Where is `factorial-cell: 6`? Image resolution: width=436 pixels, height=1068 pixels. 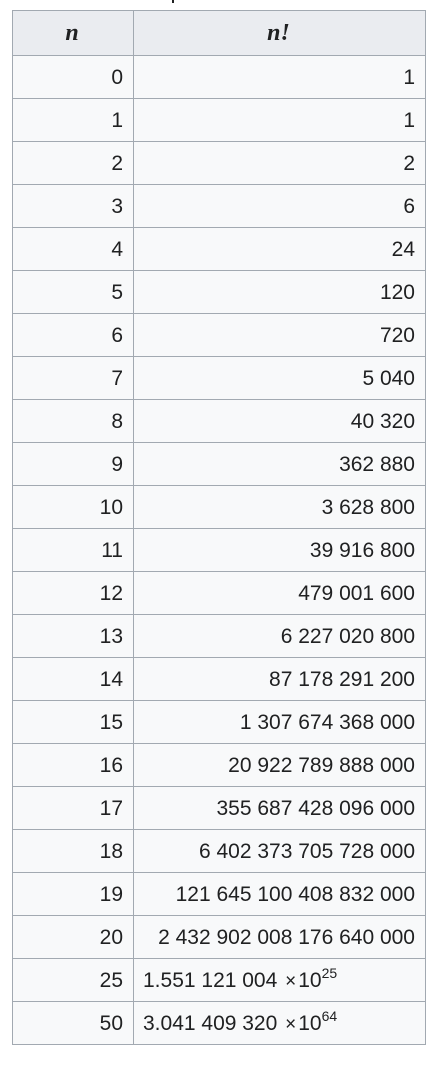
factorial-cell: 6 is located at coordinates (279, 206).